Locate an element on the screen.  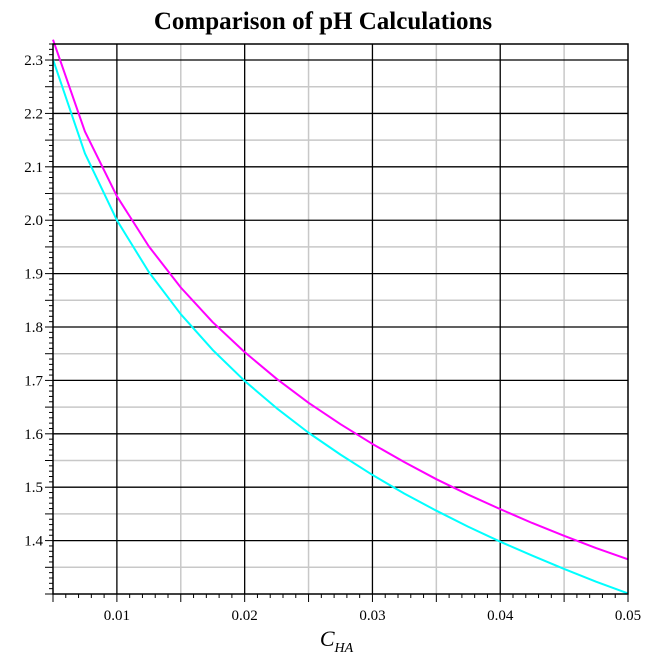
x-axis-label-subscript: HA is located at coordinates (344, 648).